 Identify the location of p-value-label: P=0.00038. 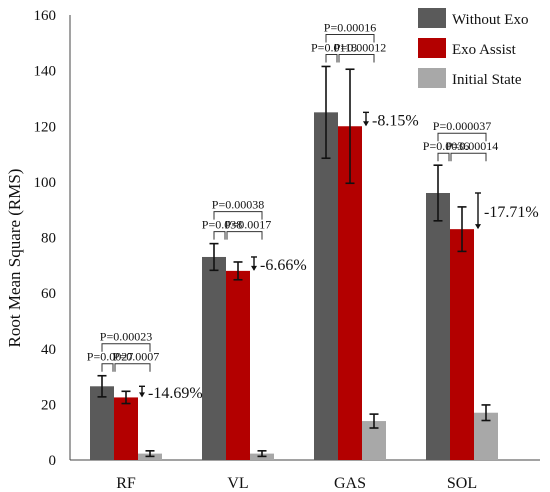
(238, 205).